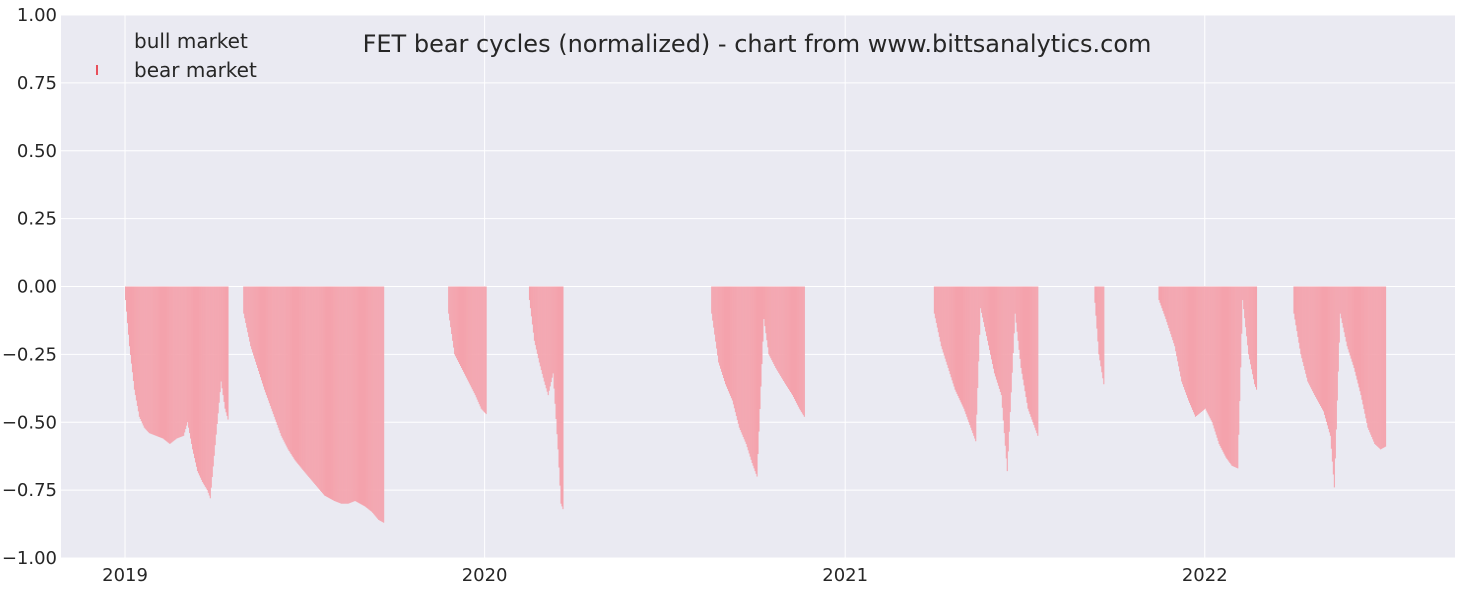  Describe the element at coordinates (37, 83) in the screenshot. I see `y-tick-label: 0.75` at that location.